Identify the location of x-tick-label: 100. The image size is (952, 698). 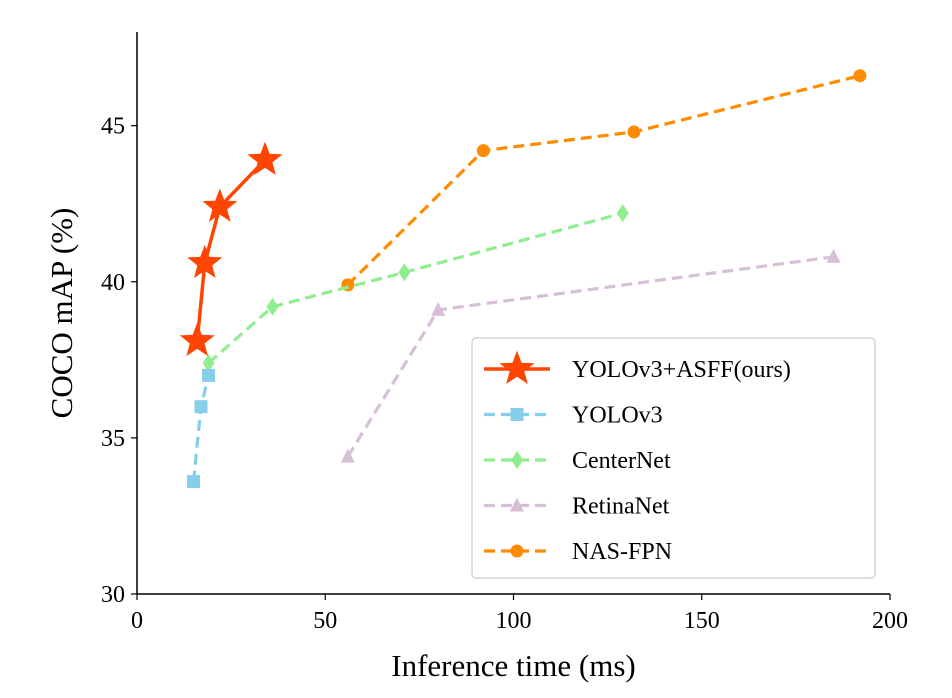
(514, 621).